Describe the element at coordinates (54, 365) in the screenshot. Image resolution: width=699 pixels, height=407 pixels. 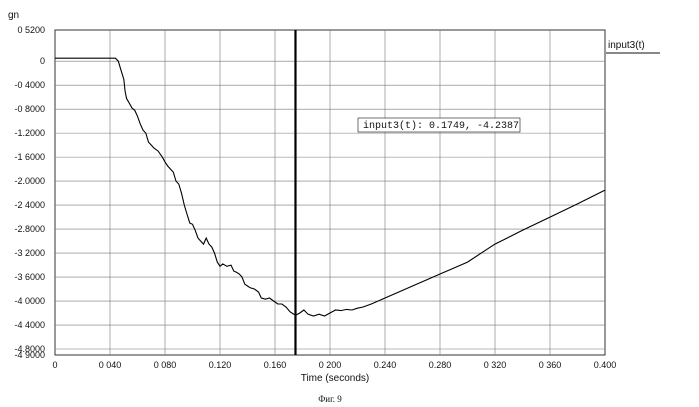
I see `x-tick-label: 0` at that location.